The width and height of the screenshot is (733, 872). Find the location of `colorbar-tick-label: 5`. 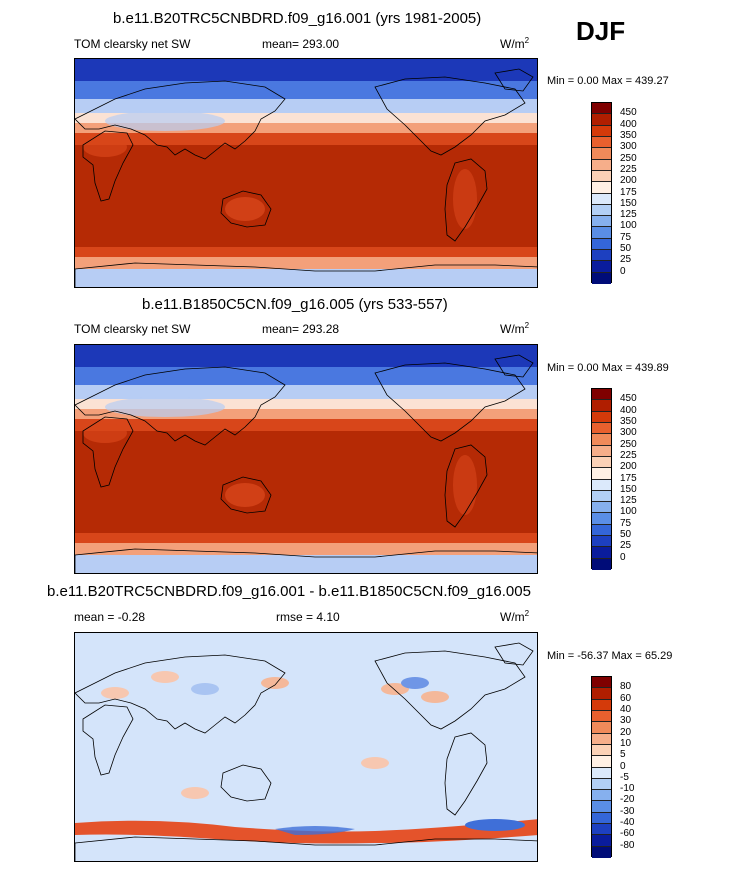

colorbar-tick-label: 5 is located at coordinates (623, 755).